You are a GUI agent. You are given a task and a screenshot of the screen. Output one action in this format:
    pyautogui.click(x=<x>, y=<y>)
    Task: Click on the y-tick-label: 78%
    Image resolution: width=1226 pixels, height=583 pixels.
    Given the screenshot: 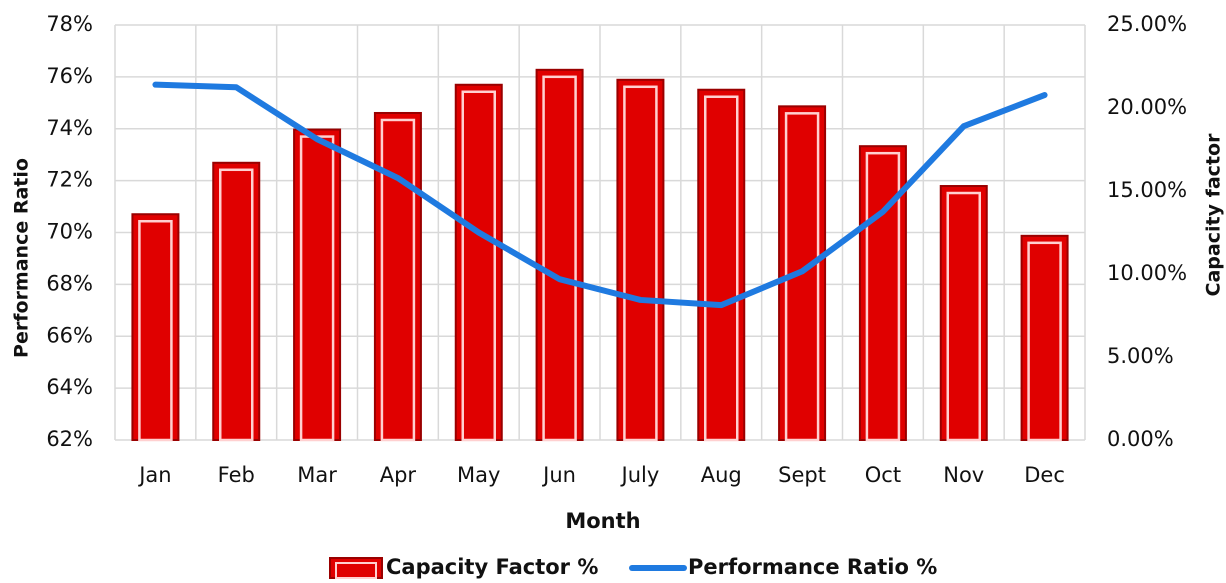 What is the action you would take?
    pyautogui.click(x=69, y=24)
    